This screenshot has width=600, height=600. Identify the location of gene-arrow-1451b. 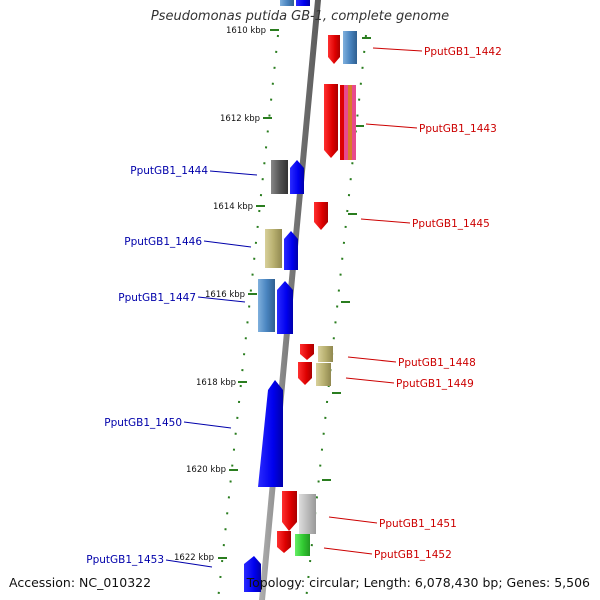
(307, 514).